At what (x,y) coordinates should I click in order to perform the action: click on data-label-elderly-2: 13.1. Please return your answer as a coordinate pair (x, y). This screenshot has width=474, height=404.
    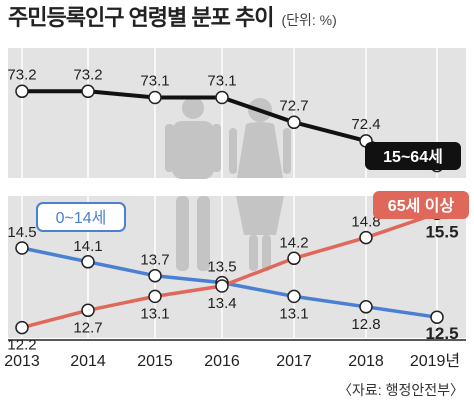
    Looking at the image, I should click on (154, 313).